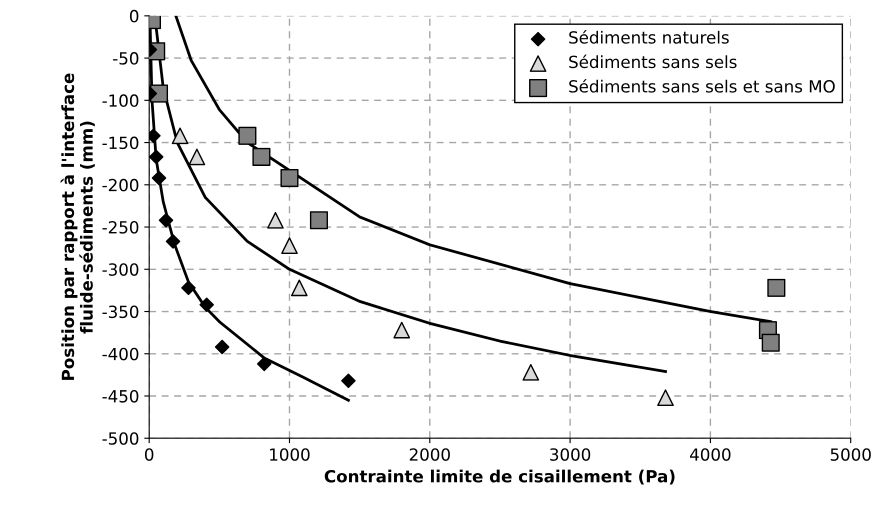  What do you see at coordinates (125, 58) in the screenshot?
I see `y-tick-label: -50` at bounding box center [125, 58].